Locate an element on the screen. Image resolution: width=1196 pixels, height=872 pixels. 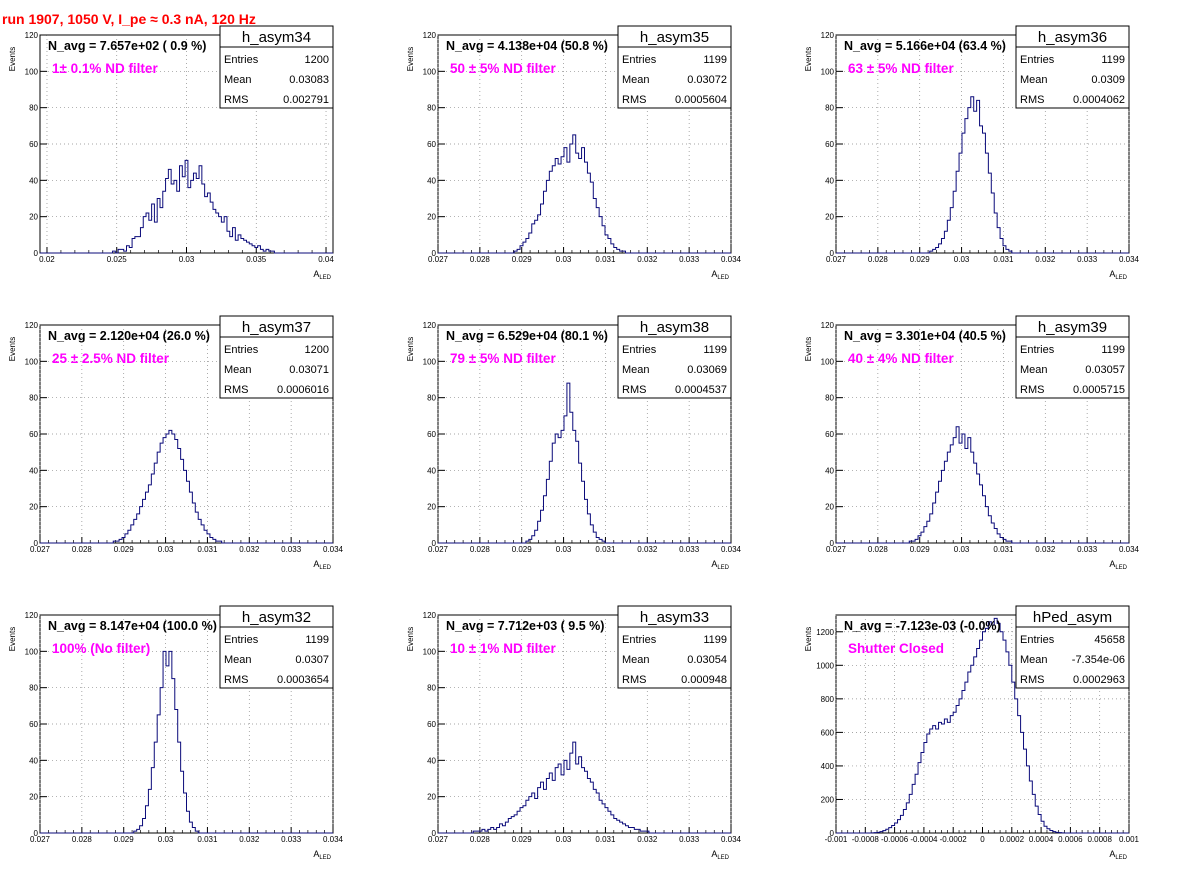
stat-rms-value: 0.0003654 is located at coordinates (303, 680).